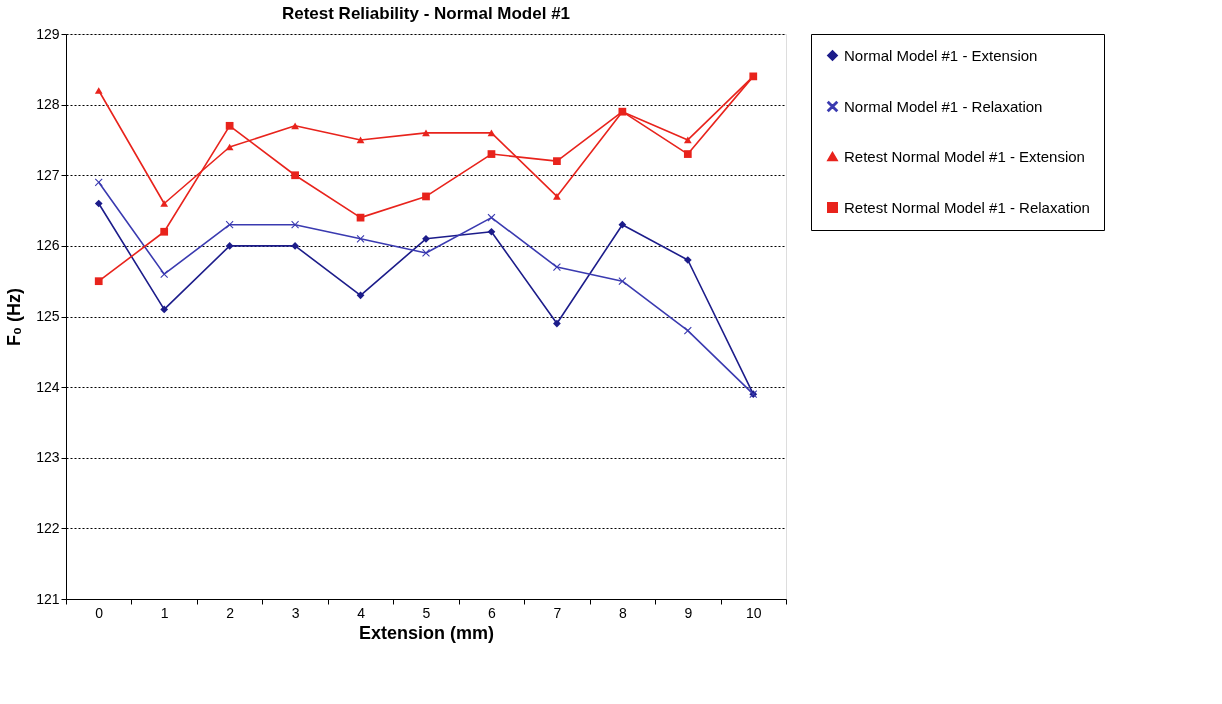 The image size is (1222, 704). What do you see at coordinates (48, 386) in the screenshot?
I see `y-tick-label: 124` at bounding box center [48, 386].